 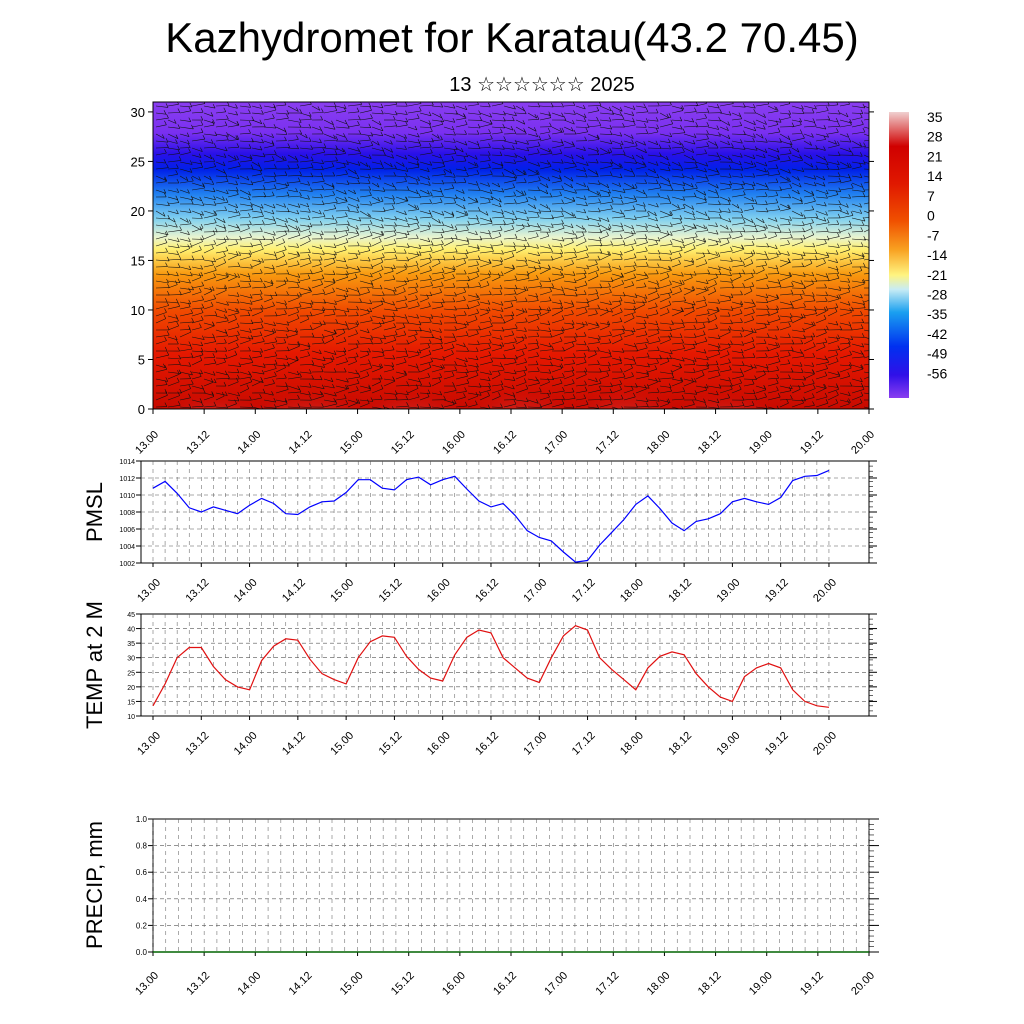 What do you see at coordinates (131, 717) in the screenshot?
I see `y-tick-label: 10` at bounding box center [131, 717].